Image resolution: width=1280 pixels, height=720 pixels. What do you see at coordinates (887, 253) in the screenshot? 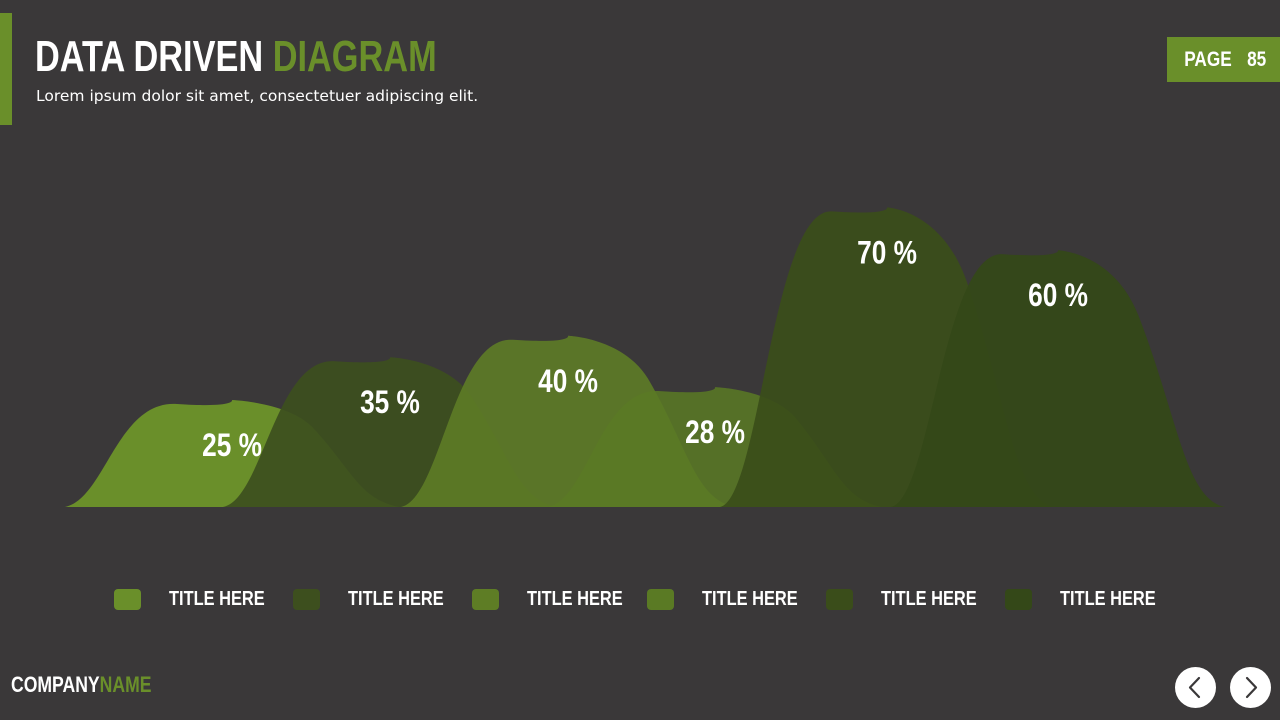
I see `data-label: 70 %` at bounding box center [887, 253].